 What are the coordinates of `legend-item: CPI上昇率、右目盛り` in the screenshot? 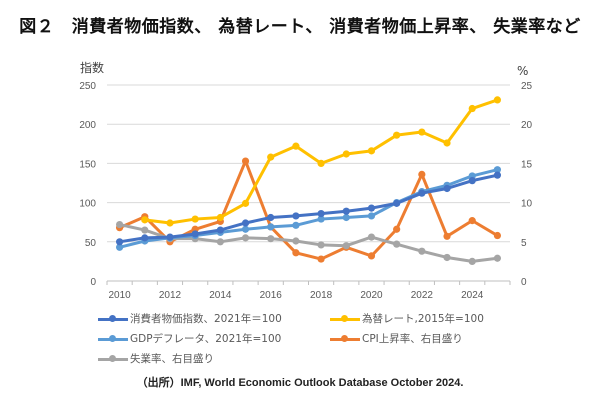 It's located at (396, 338).